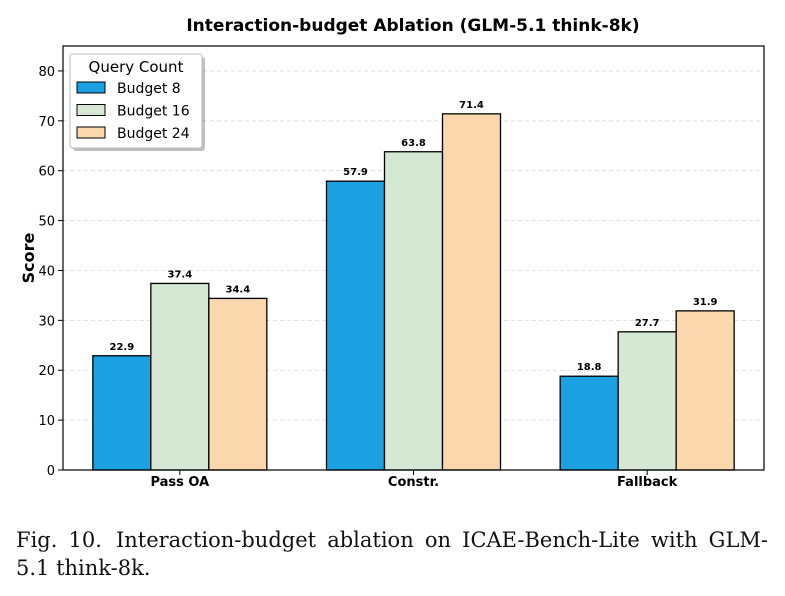 The image size is (785, 596). I want to click on data-label: 63.8, so click(413, 143).